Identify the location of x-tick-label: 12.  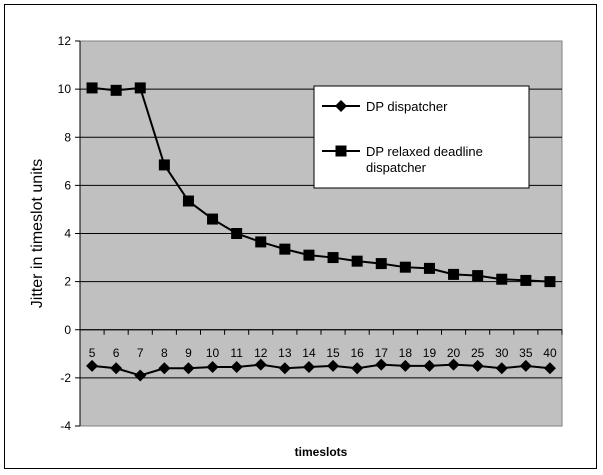
(261, 353).